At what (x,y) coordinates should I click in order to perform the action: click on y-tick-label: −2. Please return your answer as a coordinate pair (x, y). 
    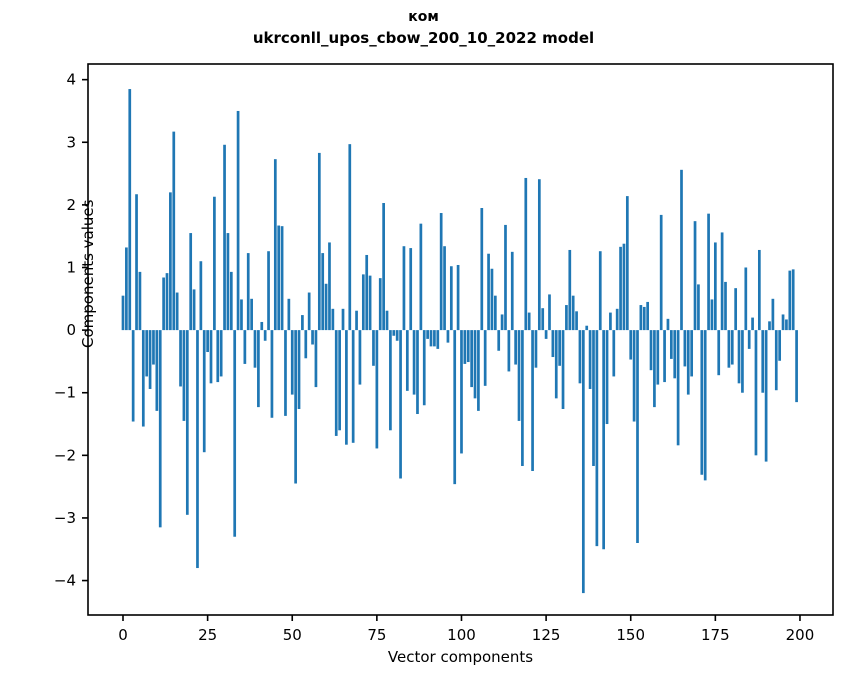
    Looking at the image, I should click on (65, 455).